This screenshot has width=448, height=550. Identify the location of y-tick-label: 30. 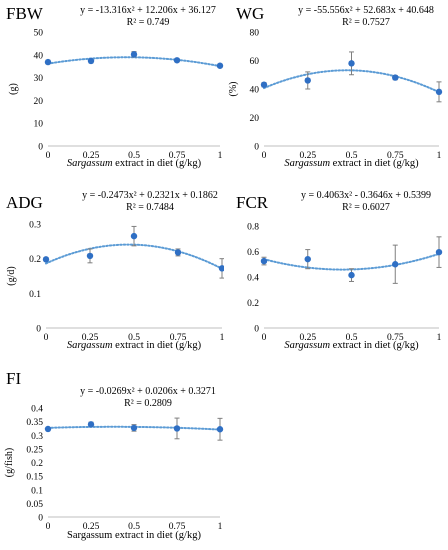
(39, 79).